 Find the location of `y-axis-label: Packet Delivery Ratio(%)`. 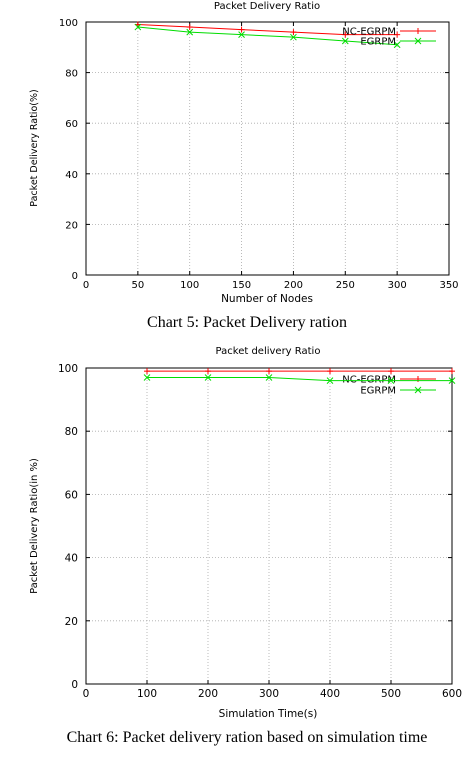

y-axis-label: Packet Delivery Ratio(%) is located at coordinates (34, 147).